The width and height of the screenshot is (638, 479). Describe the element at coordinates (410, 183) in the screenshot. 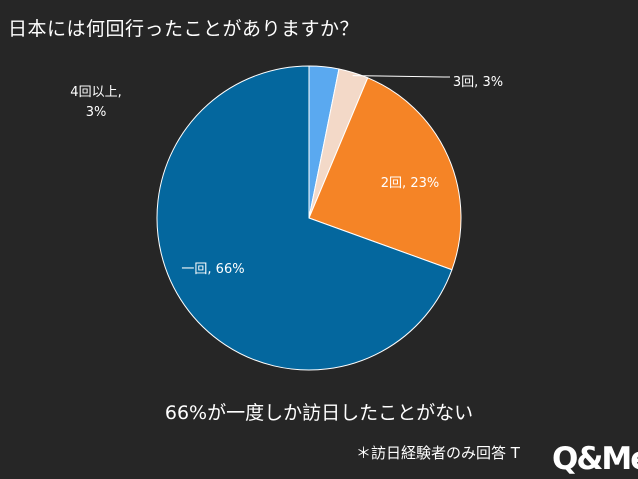

I see `data-label-2: 2回, 23%` at that location.